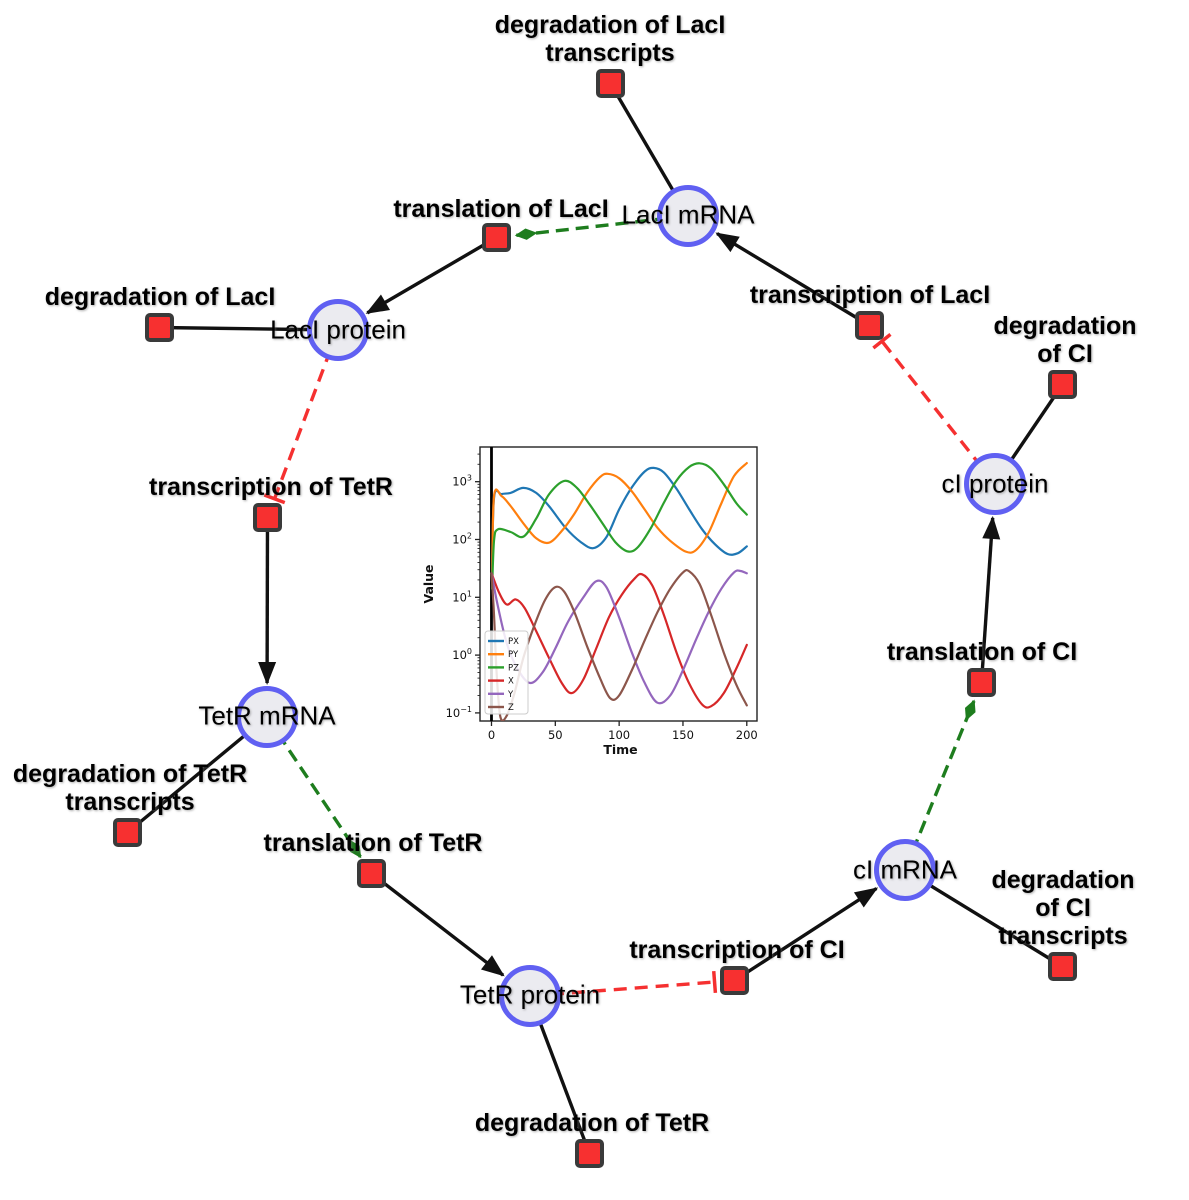 The height and width of the screenshot is (1200, 1189). What do you see at coordinates (610, 83) in the screenshot?
I see `reaction-node-degradation-laci-transcripts` at bounding box center [610, 83].